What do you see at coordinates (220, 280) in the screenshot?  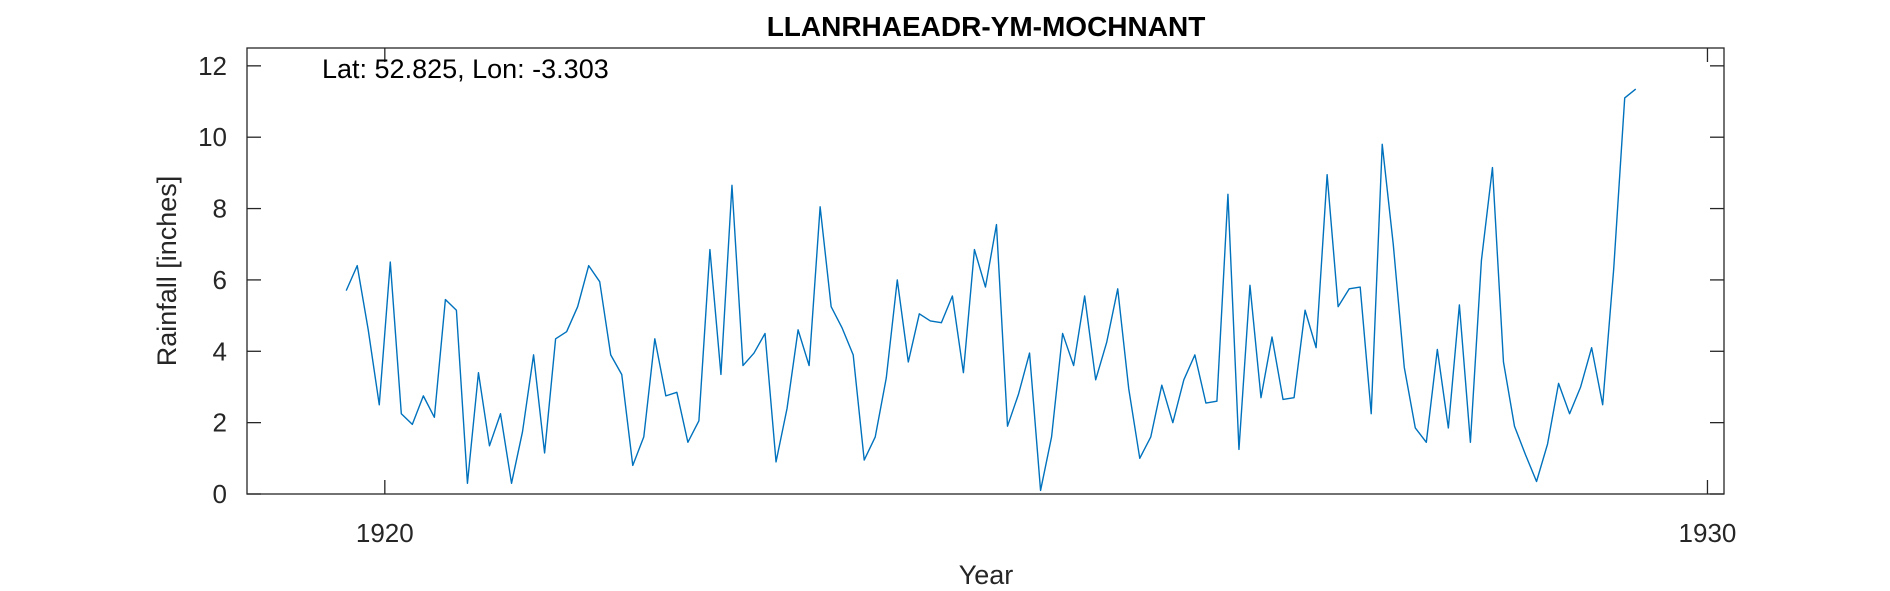 I see `y-tick-label: 6` at bounding box center [220, 280].